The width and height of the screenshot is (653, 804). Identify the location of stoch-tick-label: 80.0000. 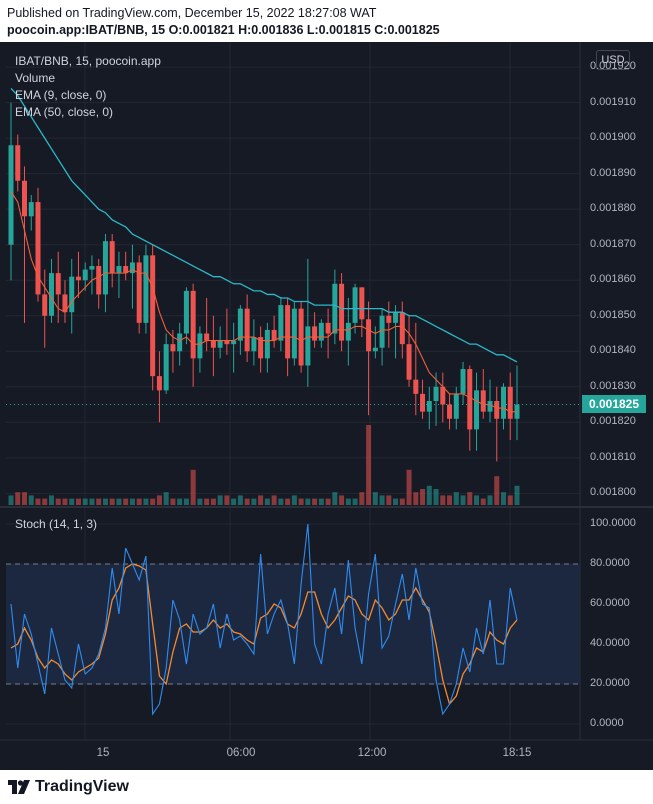
(610, 563).